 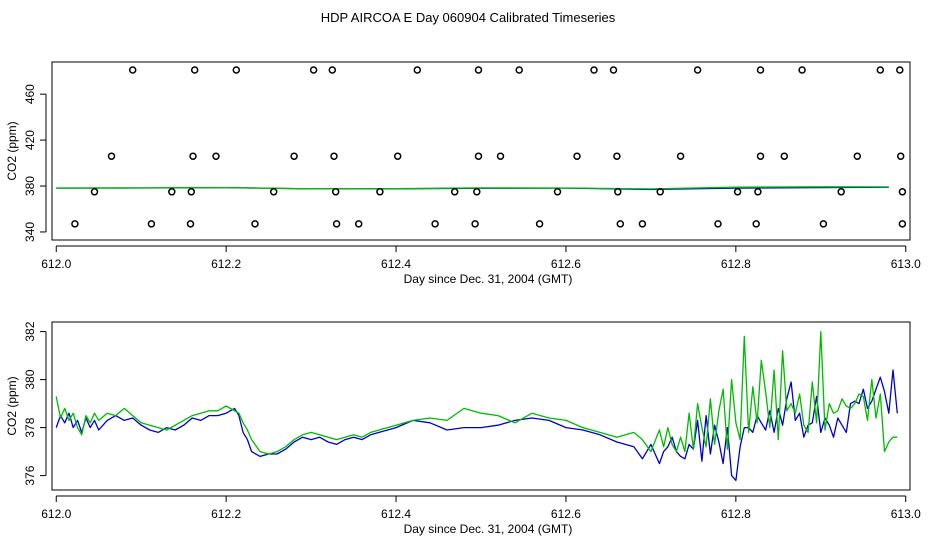 What do you see at coordinates (30, 232) in the screenshot?
I see `y-tick-label: 340` at bounding box center [30, 232].